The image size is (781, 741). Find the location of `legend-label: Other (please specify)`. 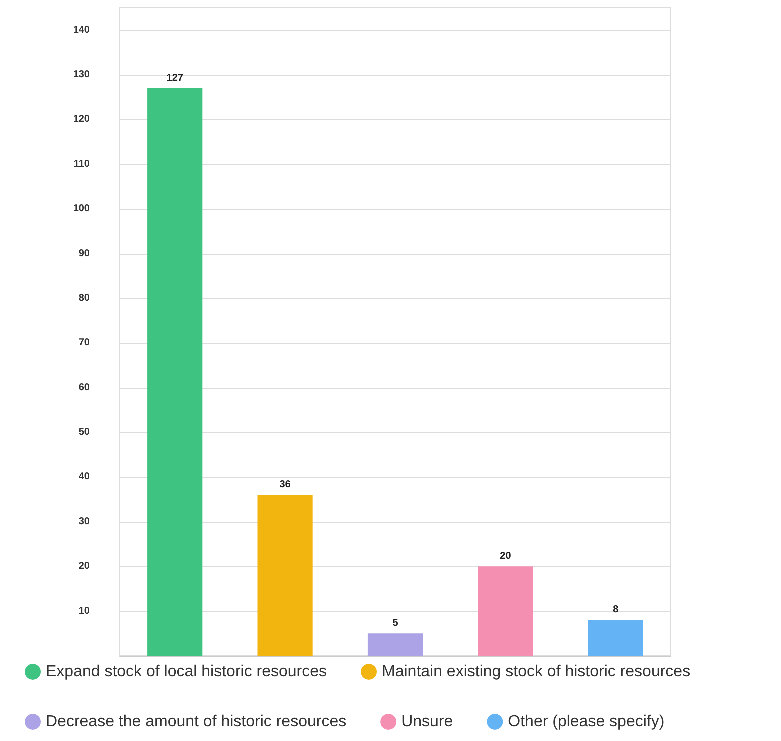

legend-label: Other (please specify) is located at coordinates (586, 722).